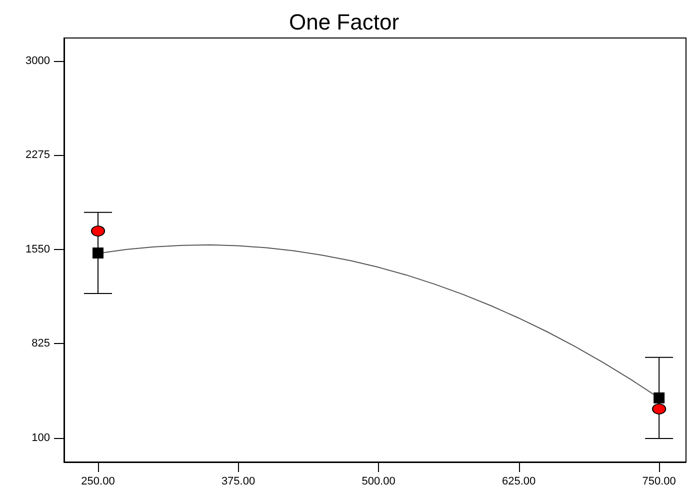  I want to click on x-tick-label: 750.00, so click(659, 482).